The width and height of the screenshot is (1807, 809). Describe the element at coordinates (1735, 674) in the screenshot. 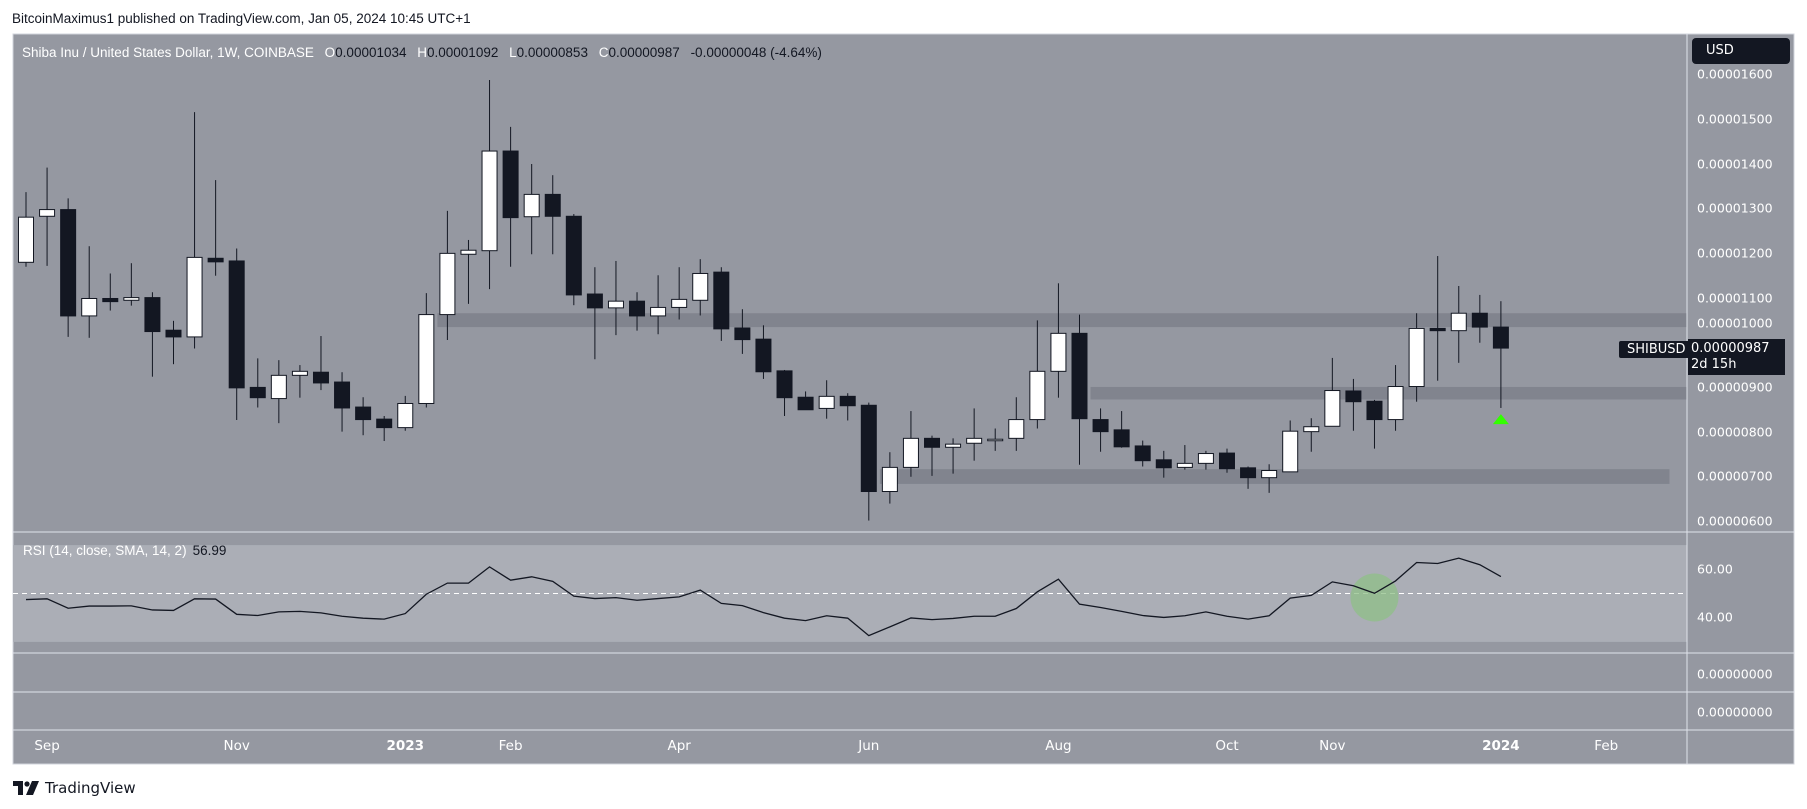

I see `pane-axis-label: 0.00000000` at that location.